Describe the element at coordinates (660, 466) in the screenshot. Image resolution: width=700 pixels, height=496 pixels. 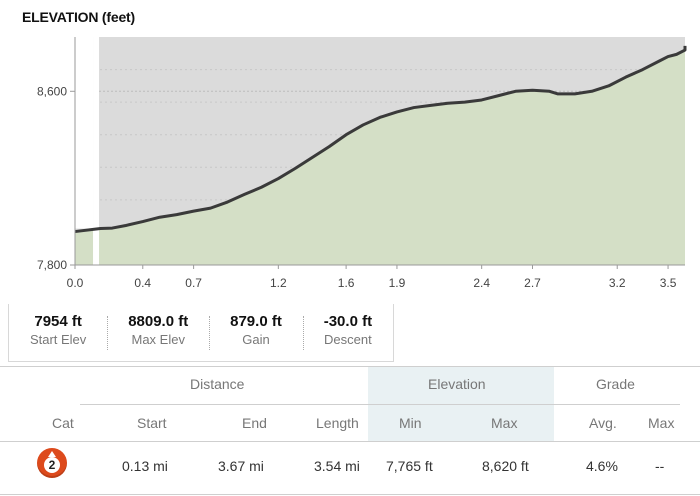
I see `cell-grade-max: --` at that location.